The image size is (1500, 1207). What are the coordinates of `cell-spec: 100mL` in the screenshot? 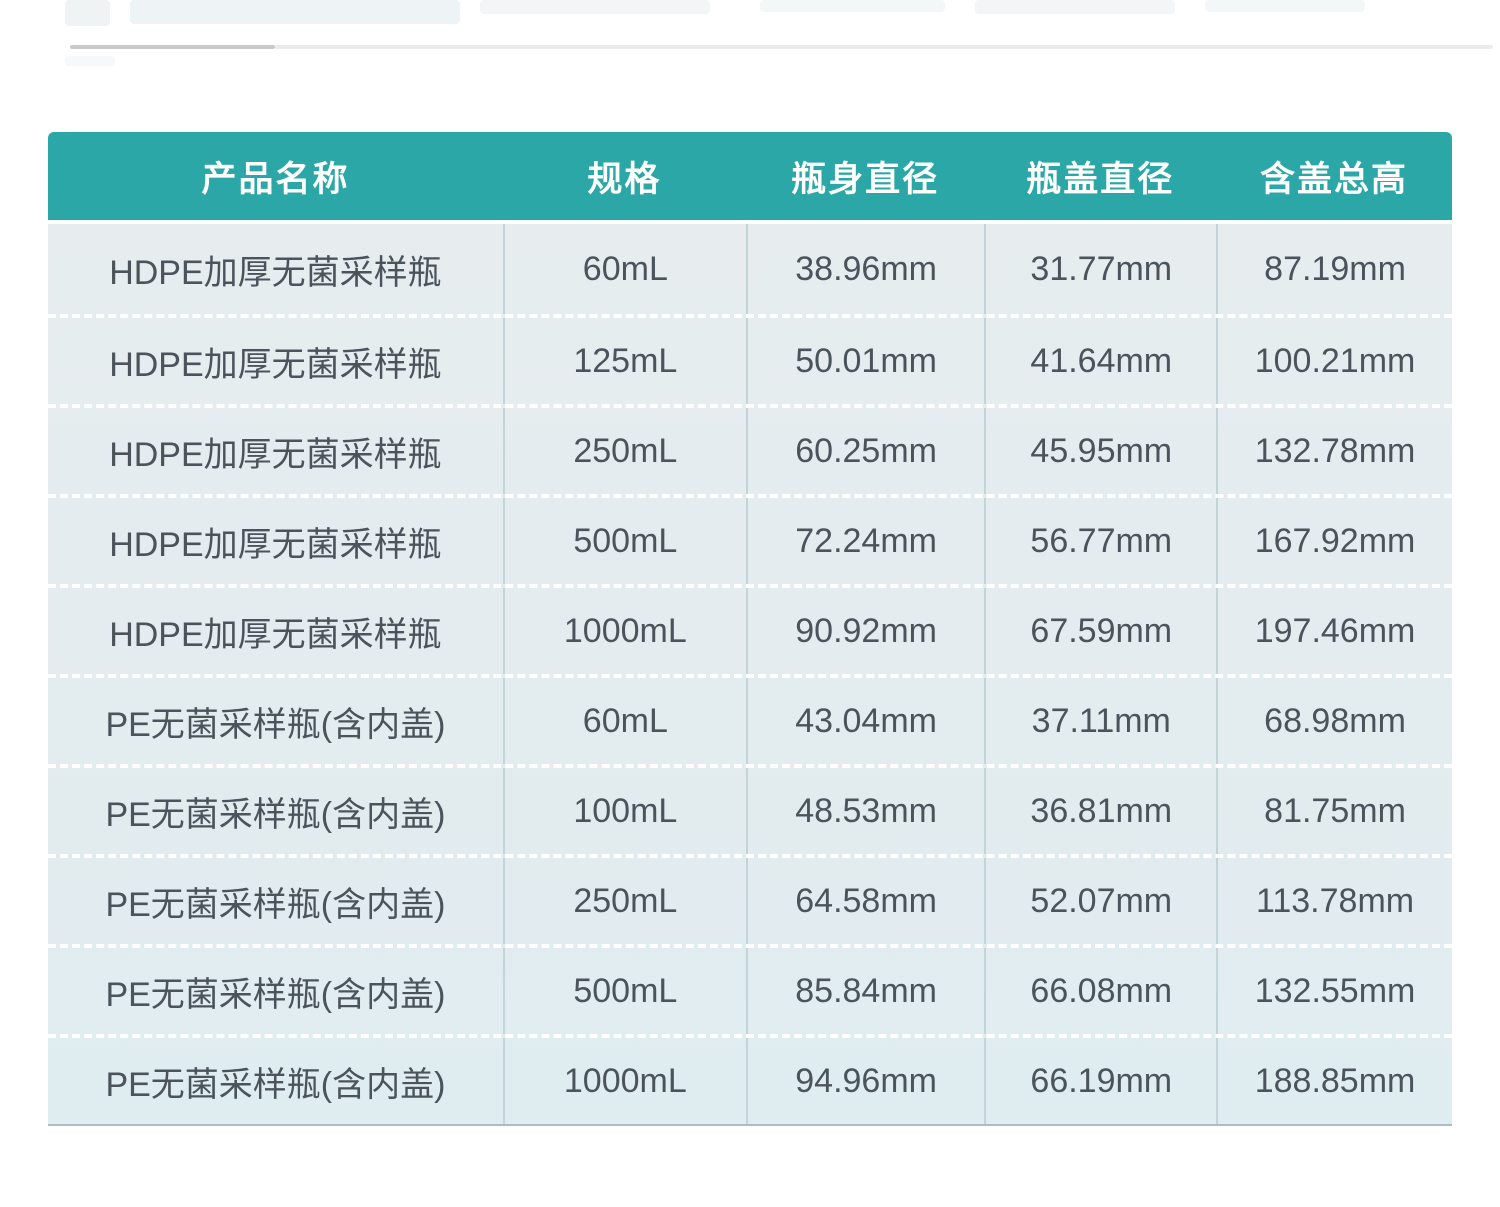 It's located at (624, 811).